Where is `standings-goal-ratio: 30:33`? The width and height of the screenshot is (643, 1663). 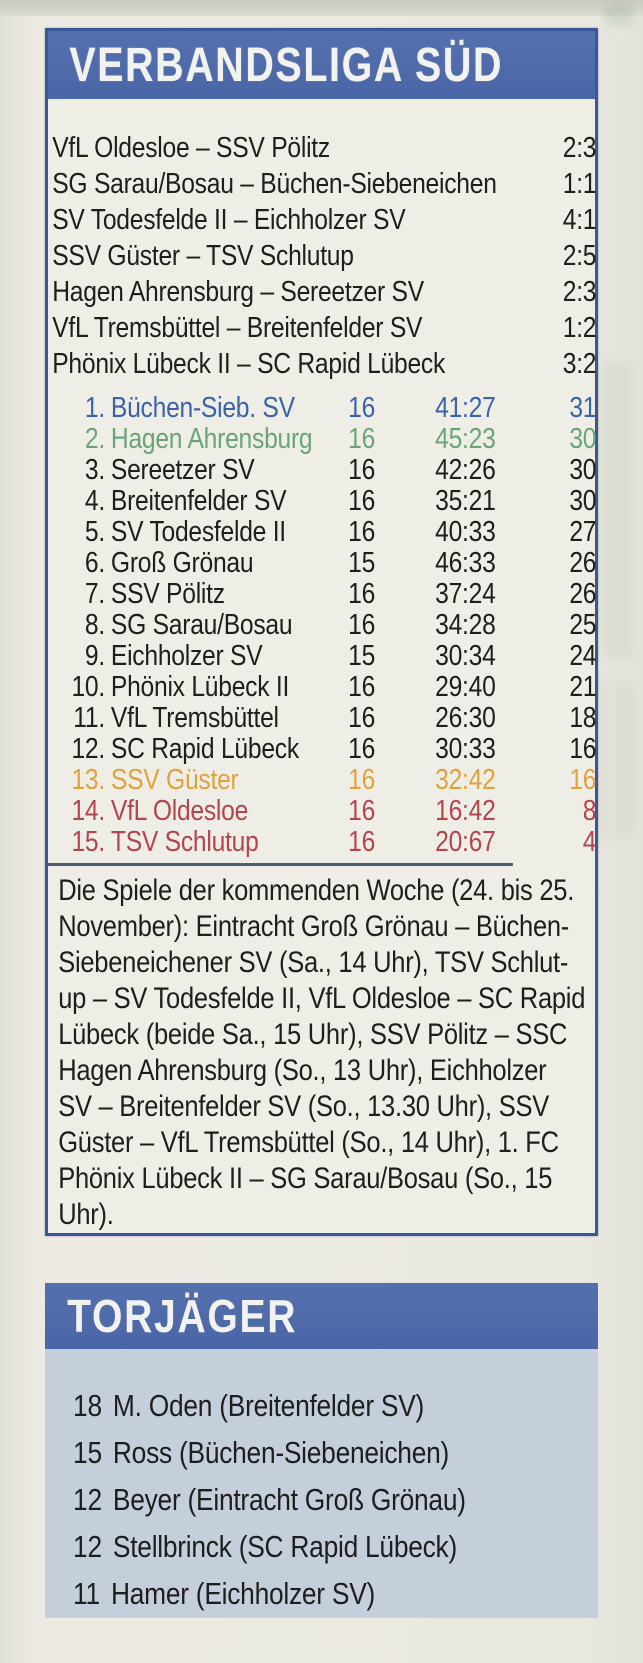
standings-goal-ratio: 30:33 is located at coordinates (465, 749).